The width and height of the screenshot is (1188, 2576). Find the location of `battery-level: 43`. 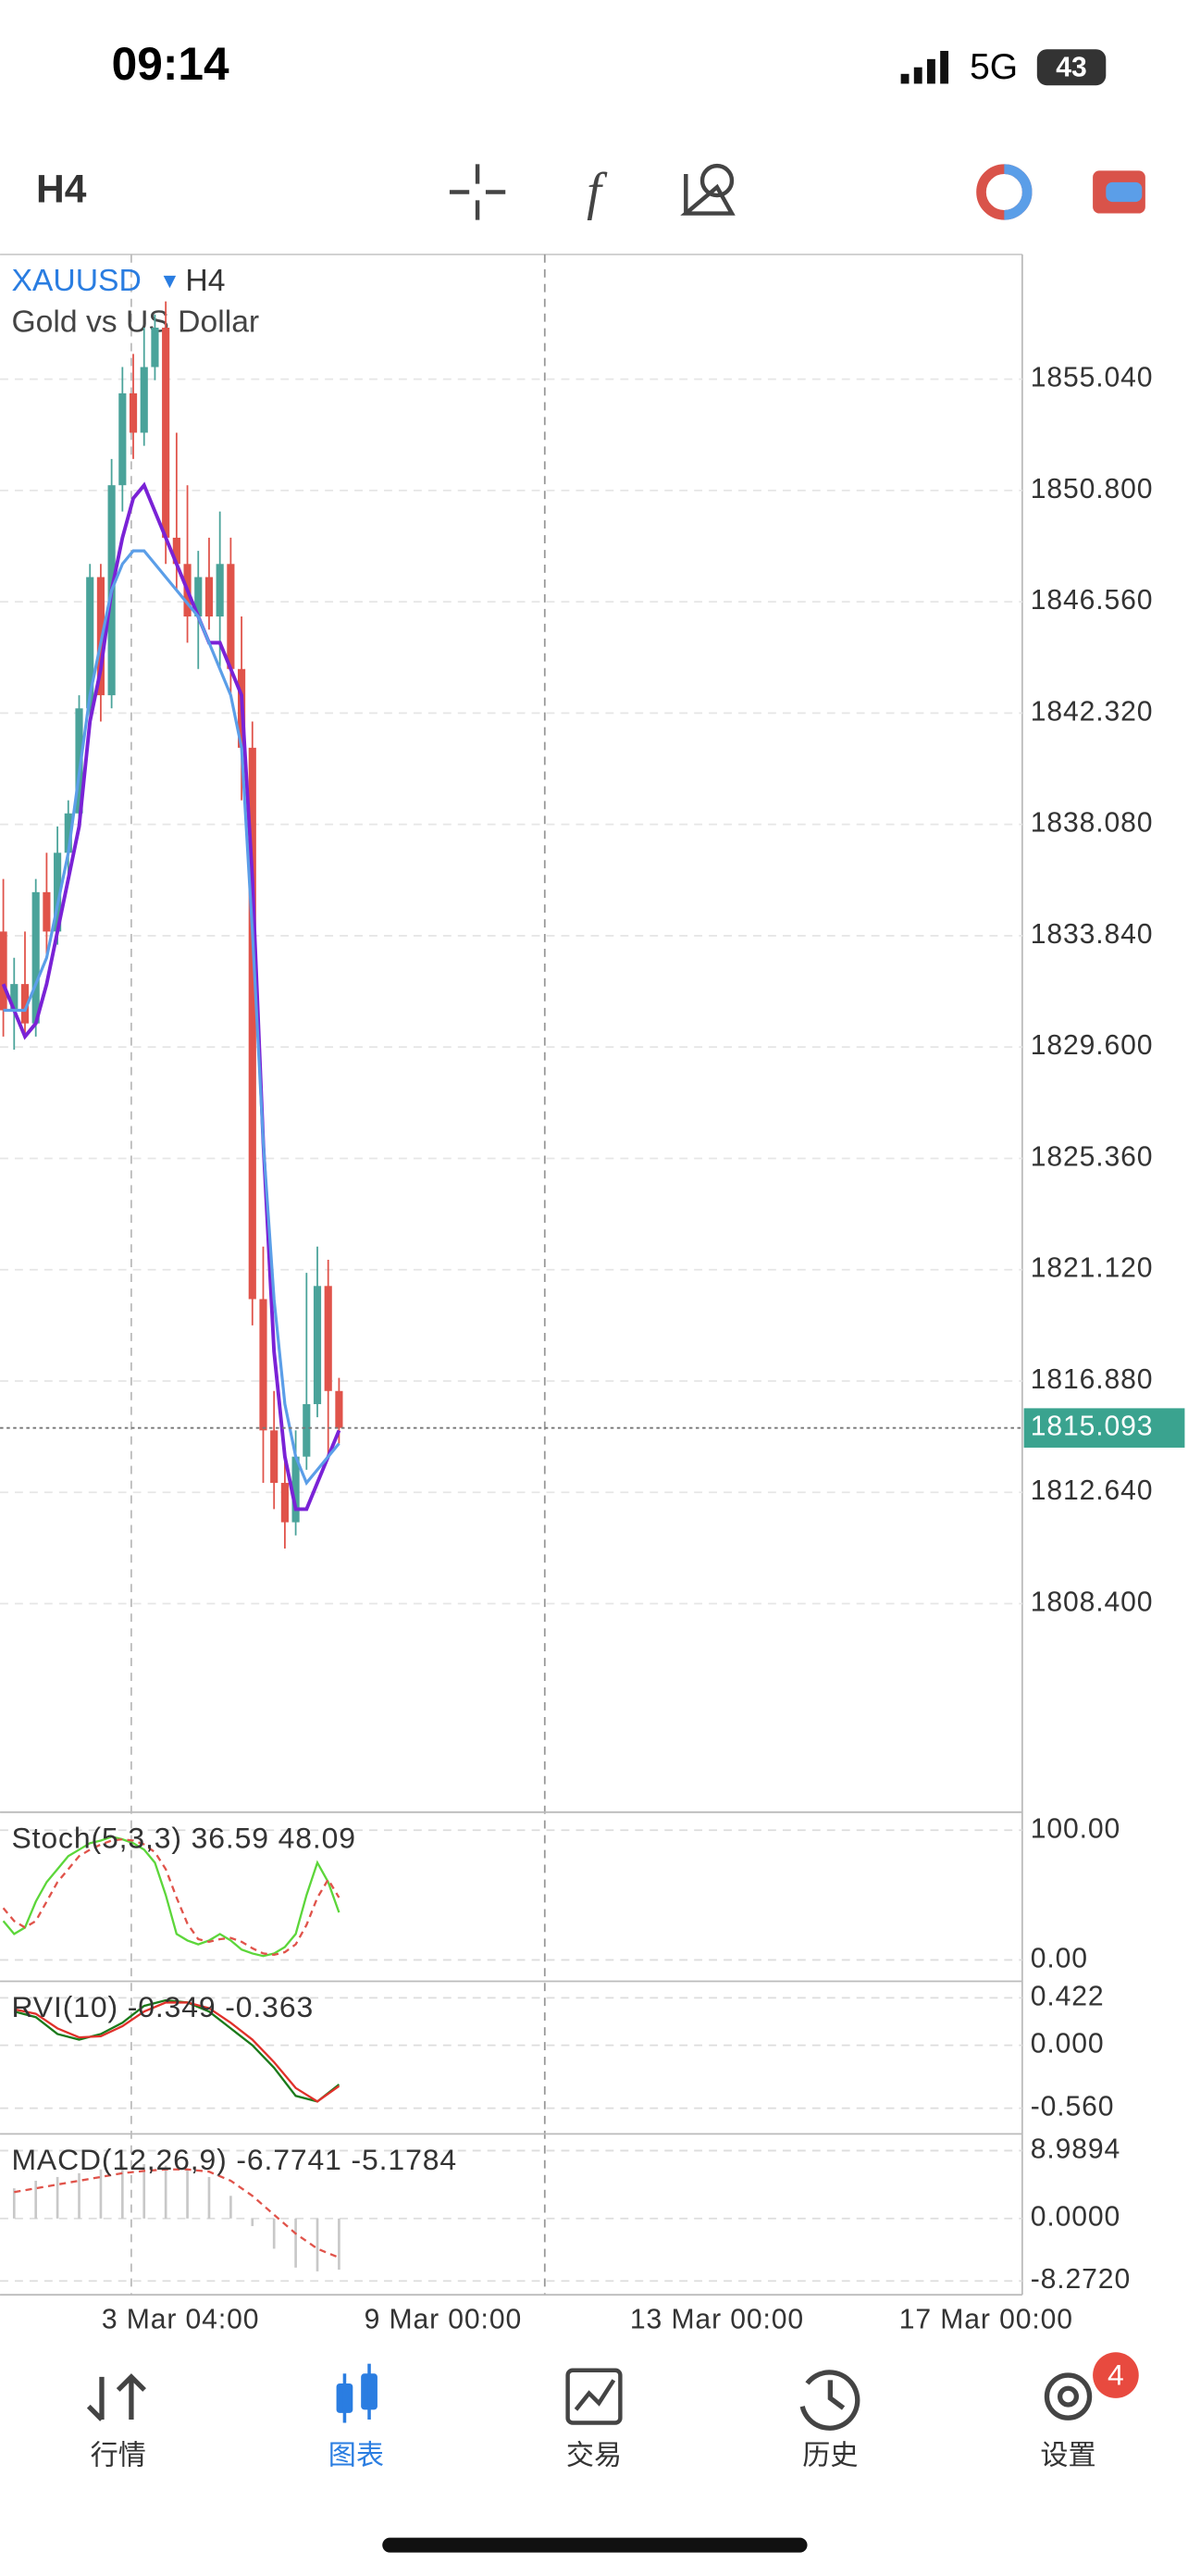

battery-level: 43 is located at coordinates (1071, 67).